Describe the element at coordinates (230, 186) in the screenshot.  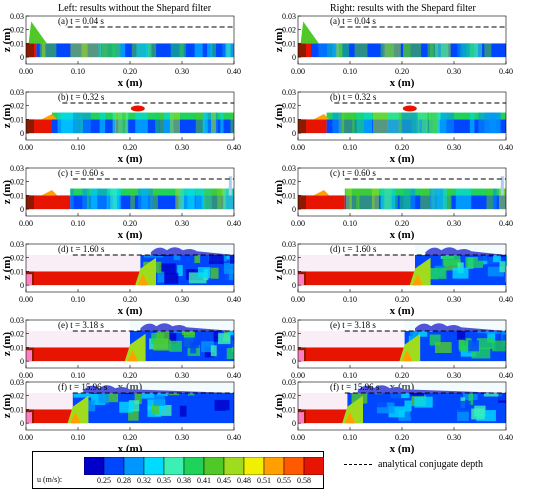
I see `outlet-splash` at that location.